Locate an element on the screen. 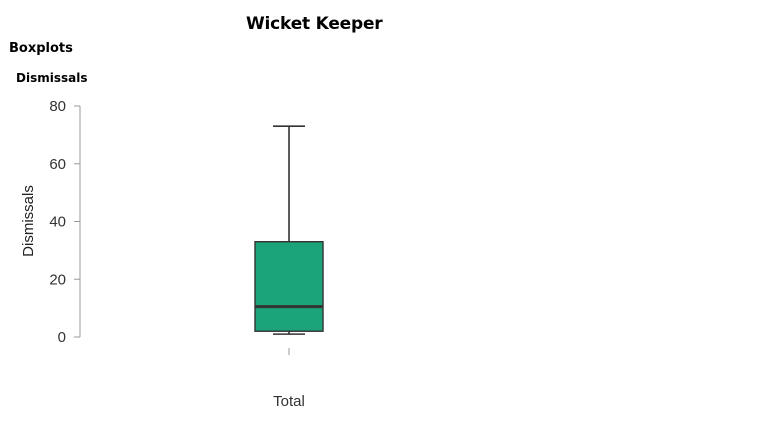 This screenshot has height=441, width=779. subsection-heading-dismissals: Dismissals is located at coordinates (52, 78).